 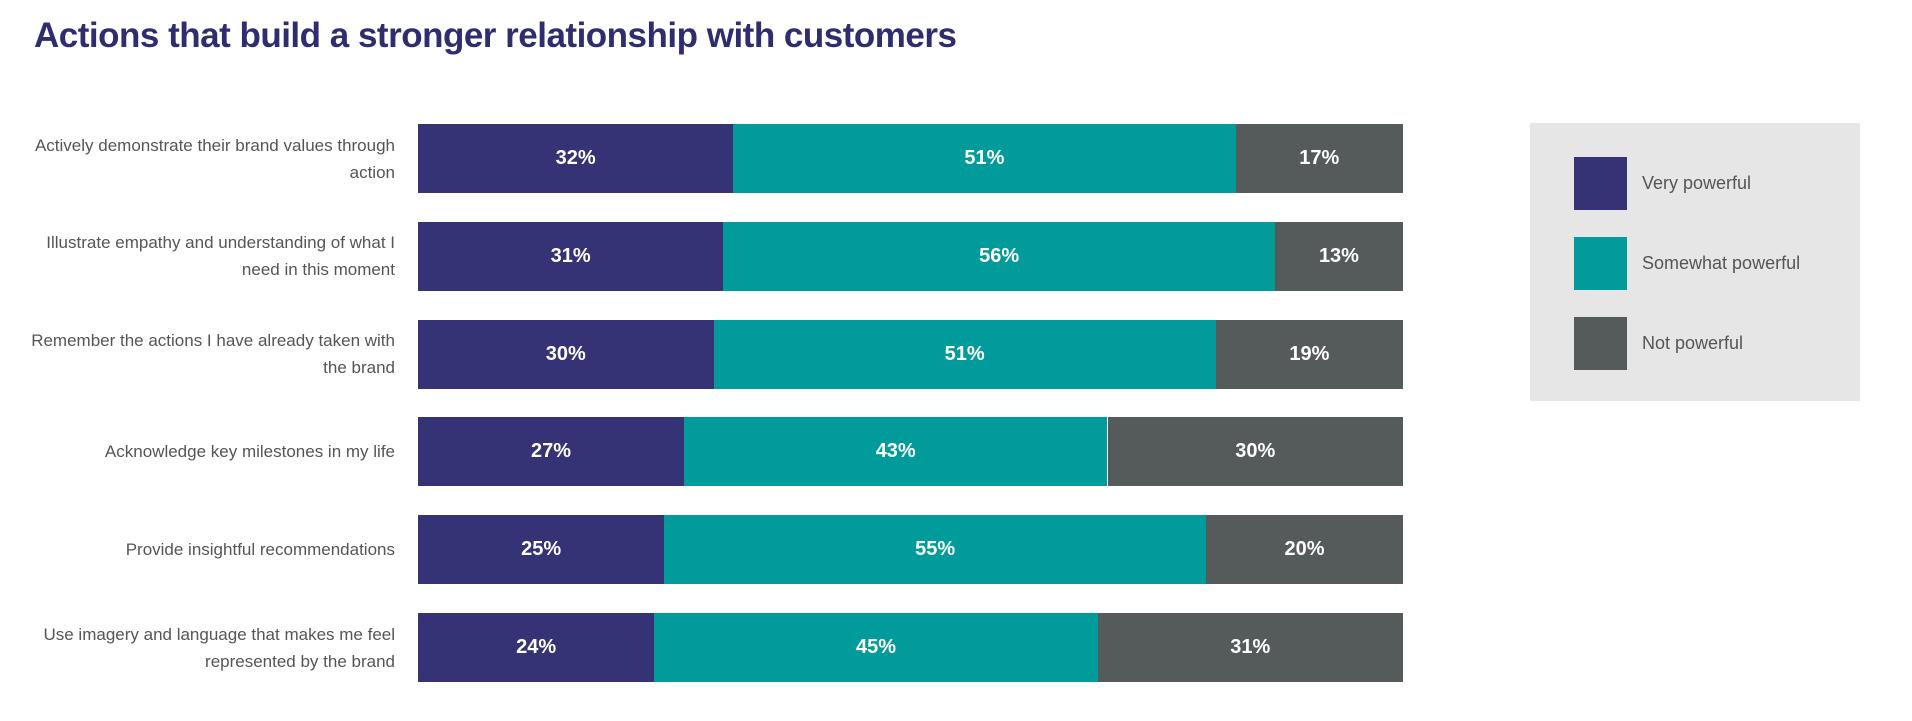 I want to click on data-label: 19%, so click(x=1309, y=353).